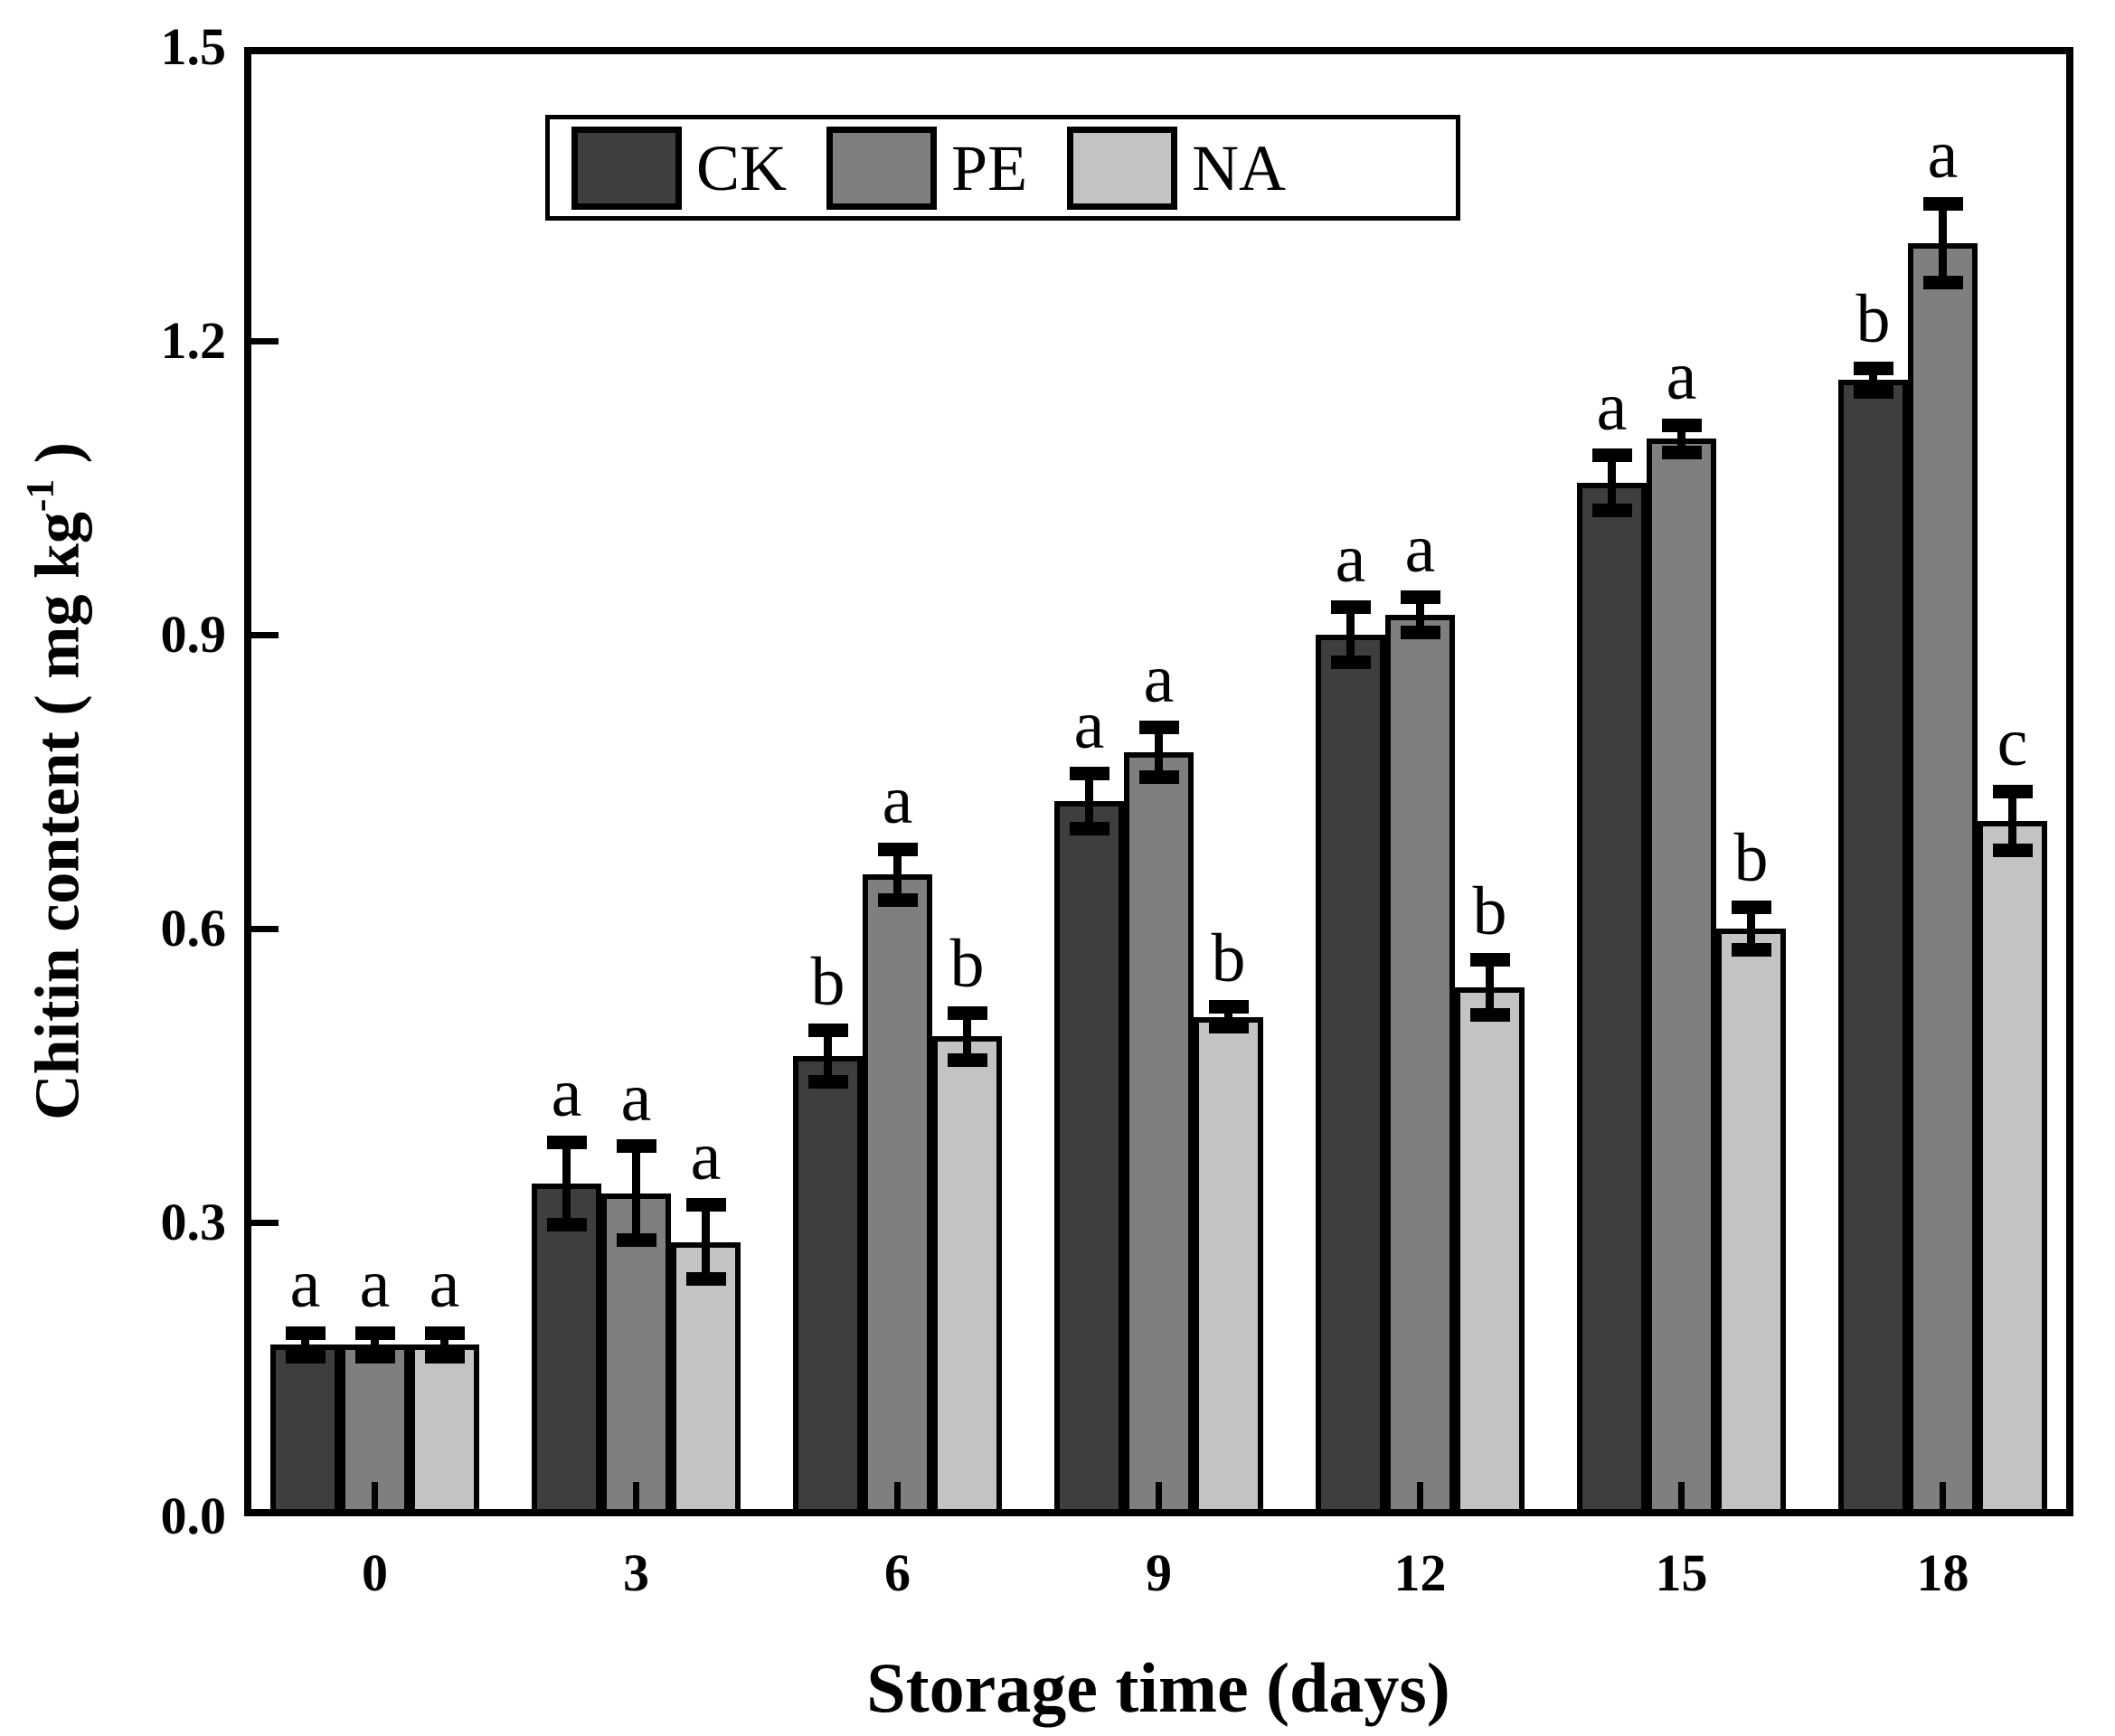  Describe the element at coordinates (58, 816) in the screenshot. I see `y-axis-title-text: Chitin content ( mg kg` at that location.